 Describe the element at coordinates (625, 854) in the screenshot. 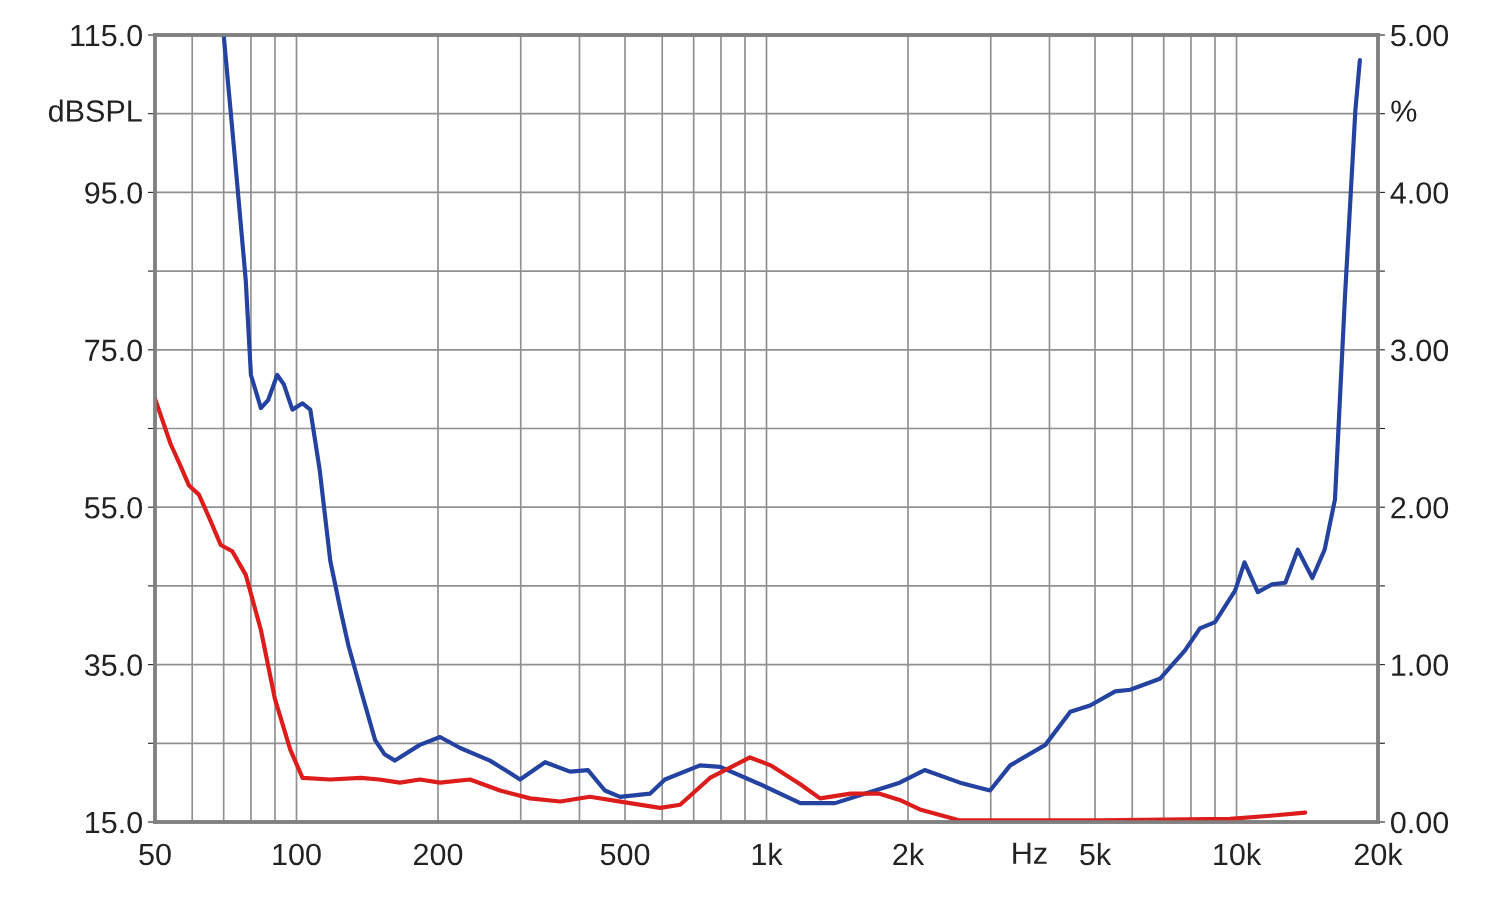

I see `x-tick-label: 500` at that location.